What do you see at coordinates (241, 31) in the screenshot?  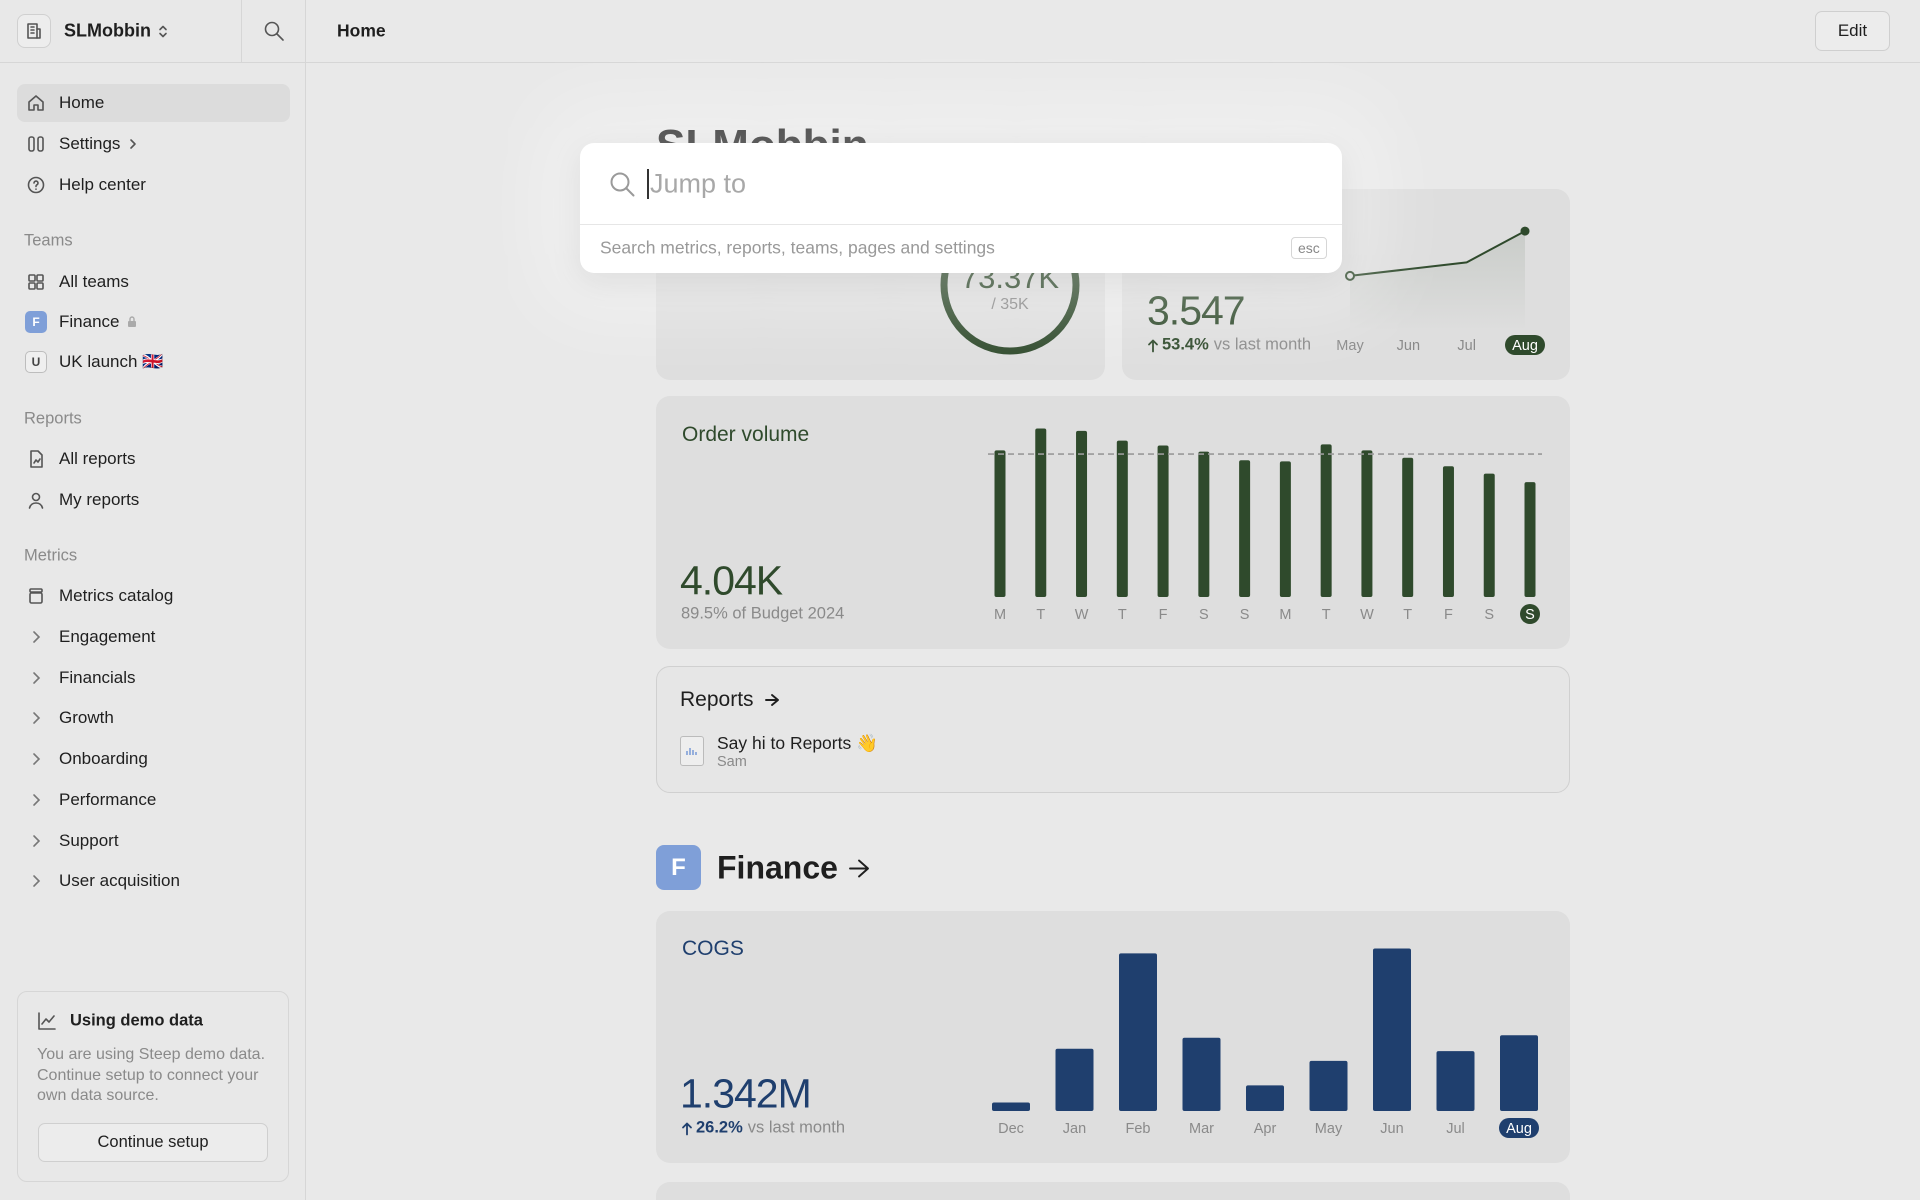 I see `sidebar-top-divider` at bounding box center [241, 31].